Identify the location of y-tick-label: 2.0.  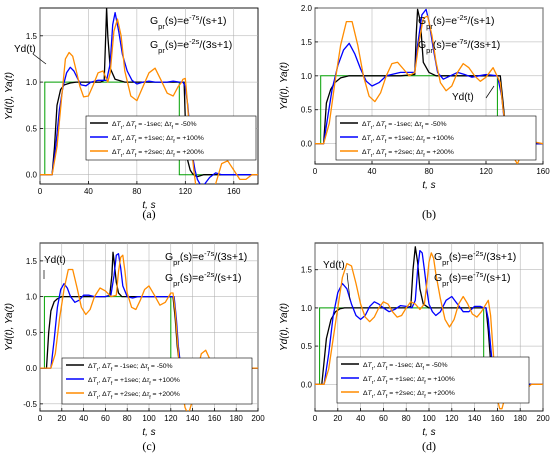
(307, 8).